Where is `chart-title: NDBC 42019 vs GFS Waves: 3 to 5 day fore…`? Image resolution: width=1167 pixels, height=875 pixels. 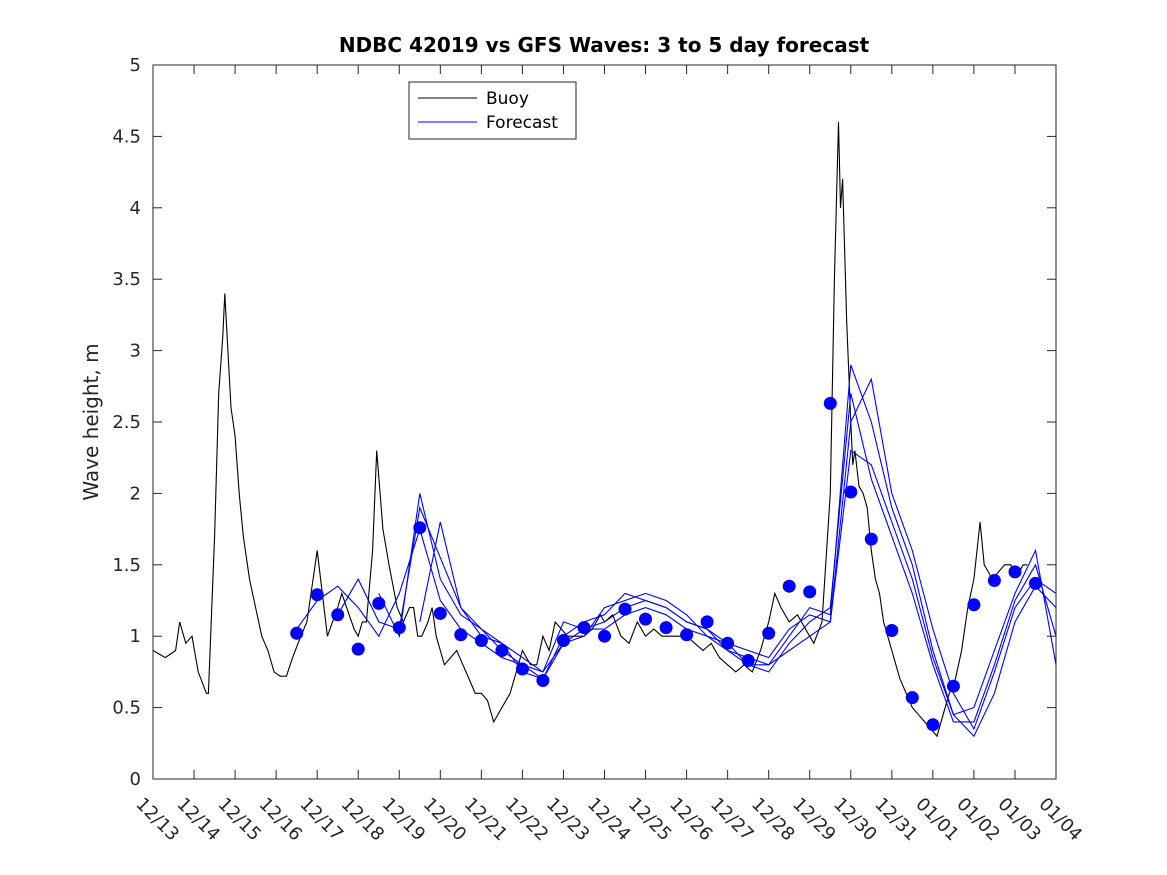
chart-title: NDBC 42019 vs GFS Waves: 3 to 5 day fore… is located at coordinates (604, 45).